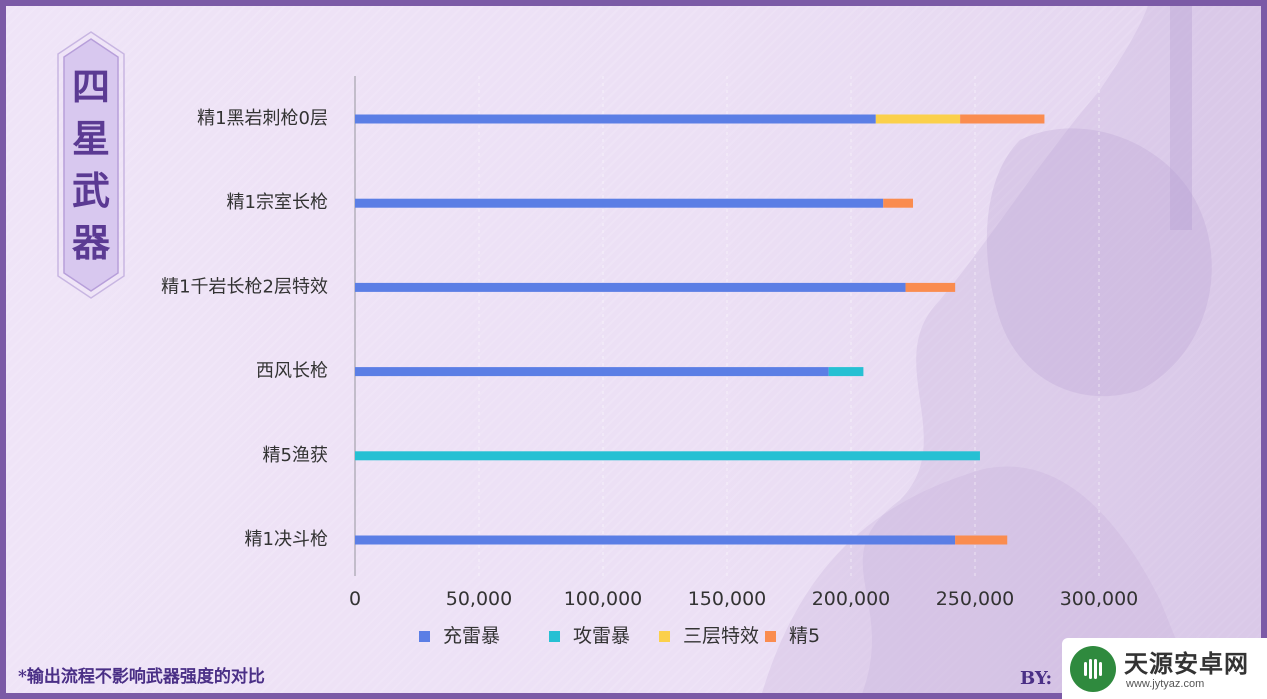 The image size is (1267, 699). Describe the element at coordinates (603, 599) in the screenshot. I see `x-tick-label: 100,000` at that location.